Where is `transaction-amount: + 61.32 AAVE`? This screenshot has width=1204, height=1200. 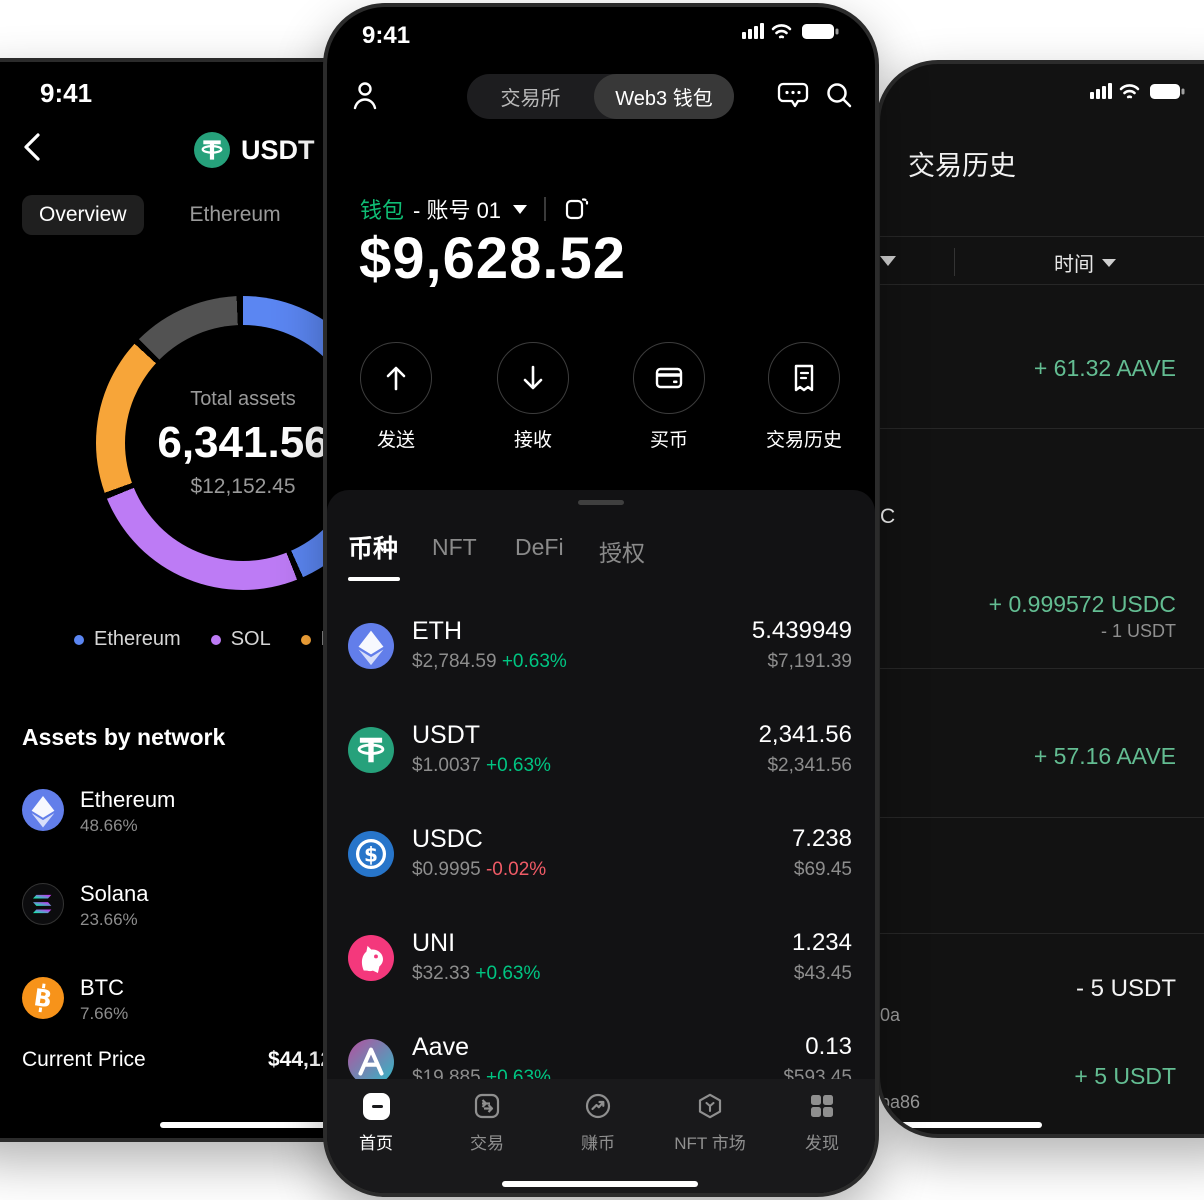
transaction-amount: + 61.32 AAVE is located at coordinates (1104, 368).